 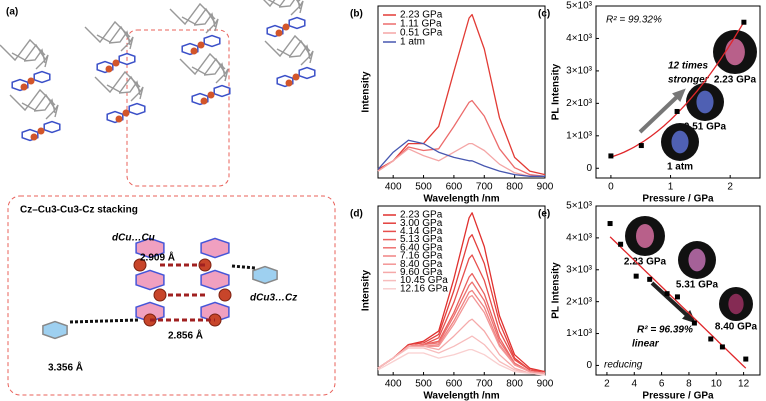 I want to click on legend-label: 2.23 GPa, so click(x=421, y=15).